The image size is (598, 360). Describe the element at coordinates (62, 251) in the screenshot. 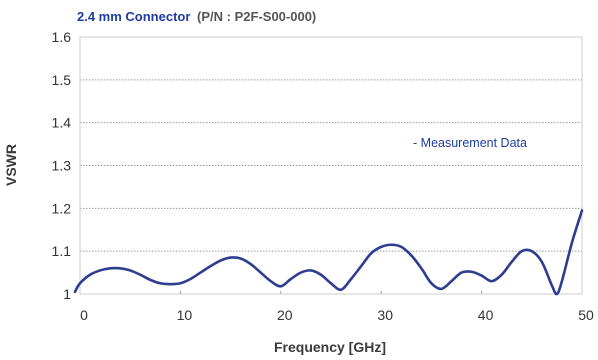

I see `y-tick-label: 1.1` at that location.